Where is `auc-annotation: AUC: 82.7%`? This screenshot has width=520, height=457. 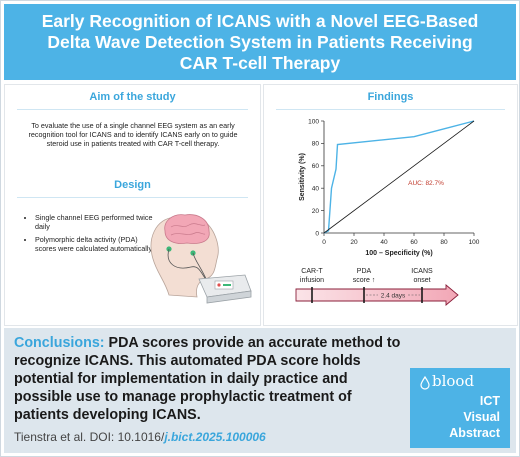
auc-annotation: AUC: 82.7% is located at coordinates (426, 183).